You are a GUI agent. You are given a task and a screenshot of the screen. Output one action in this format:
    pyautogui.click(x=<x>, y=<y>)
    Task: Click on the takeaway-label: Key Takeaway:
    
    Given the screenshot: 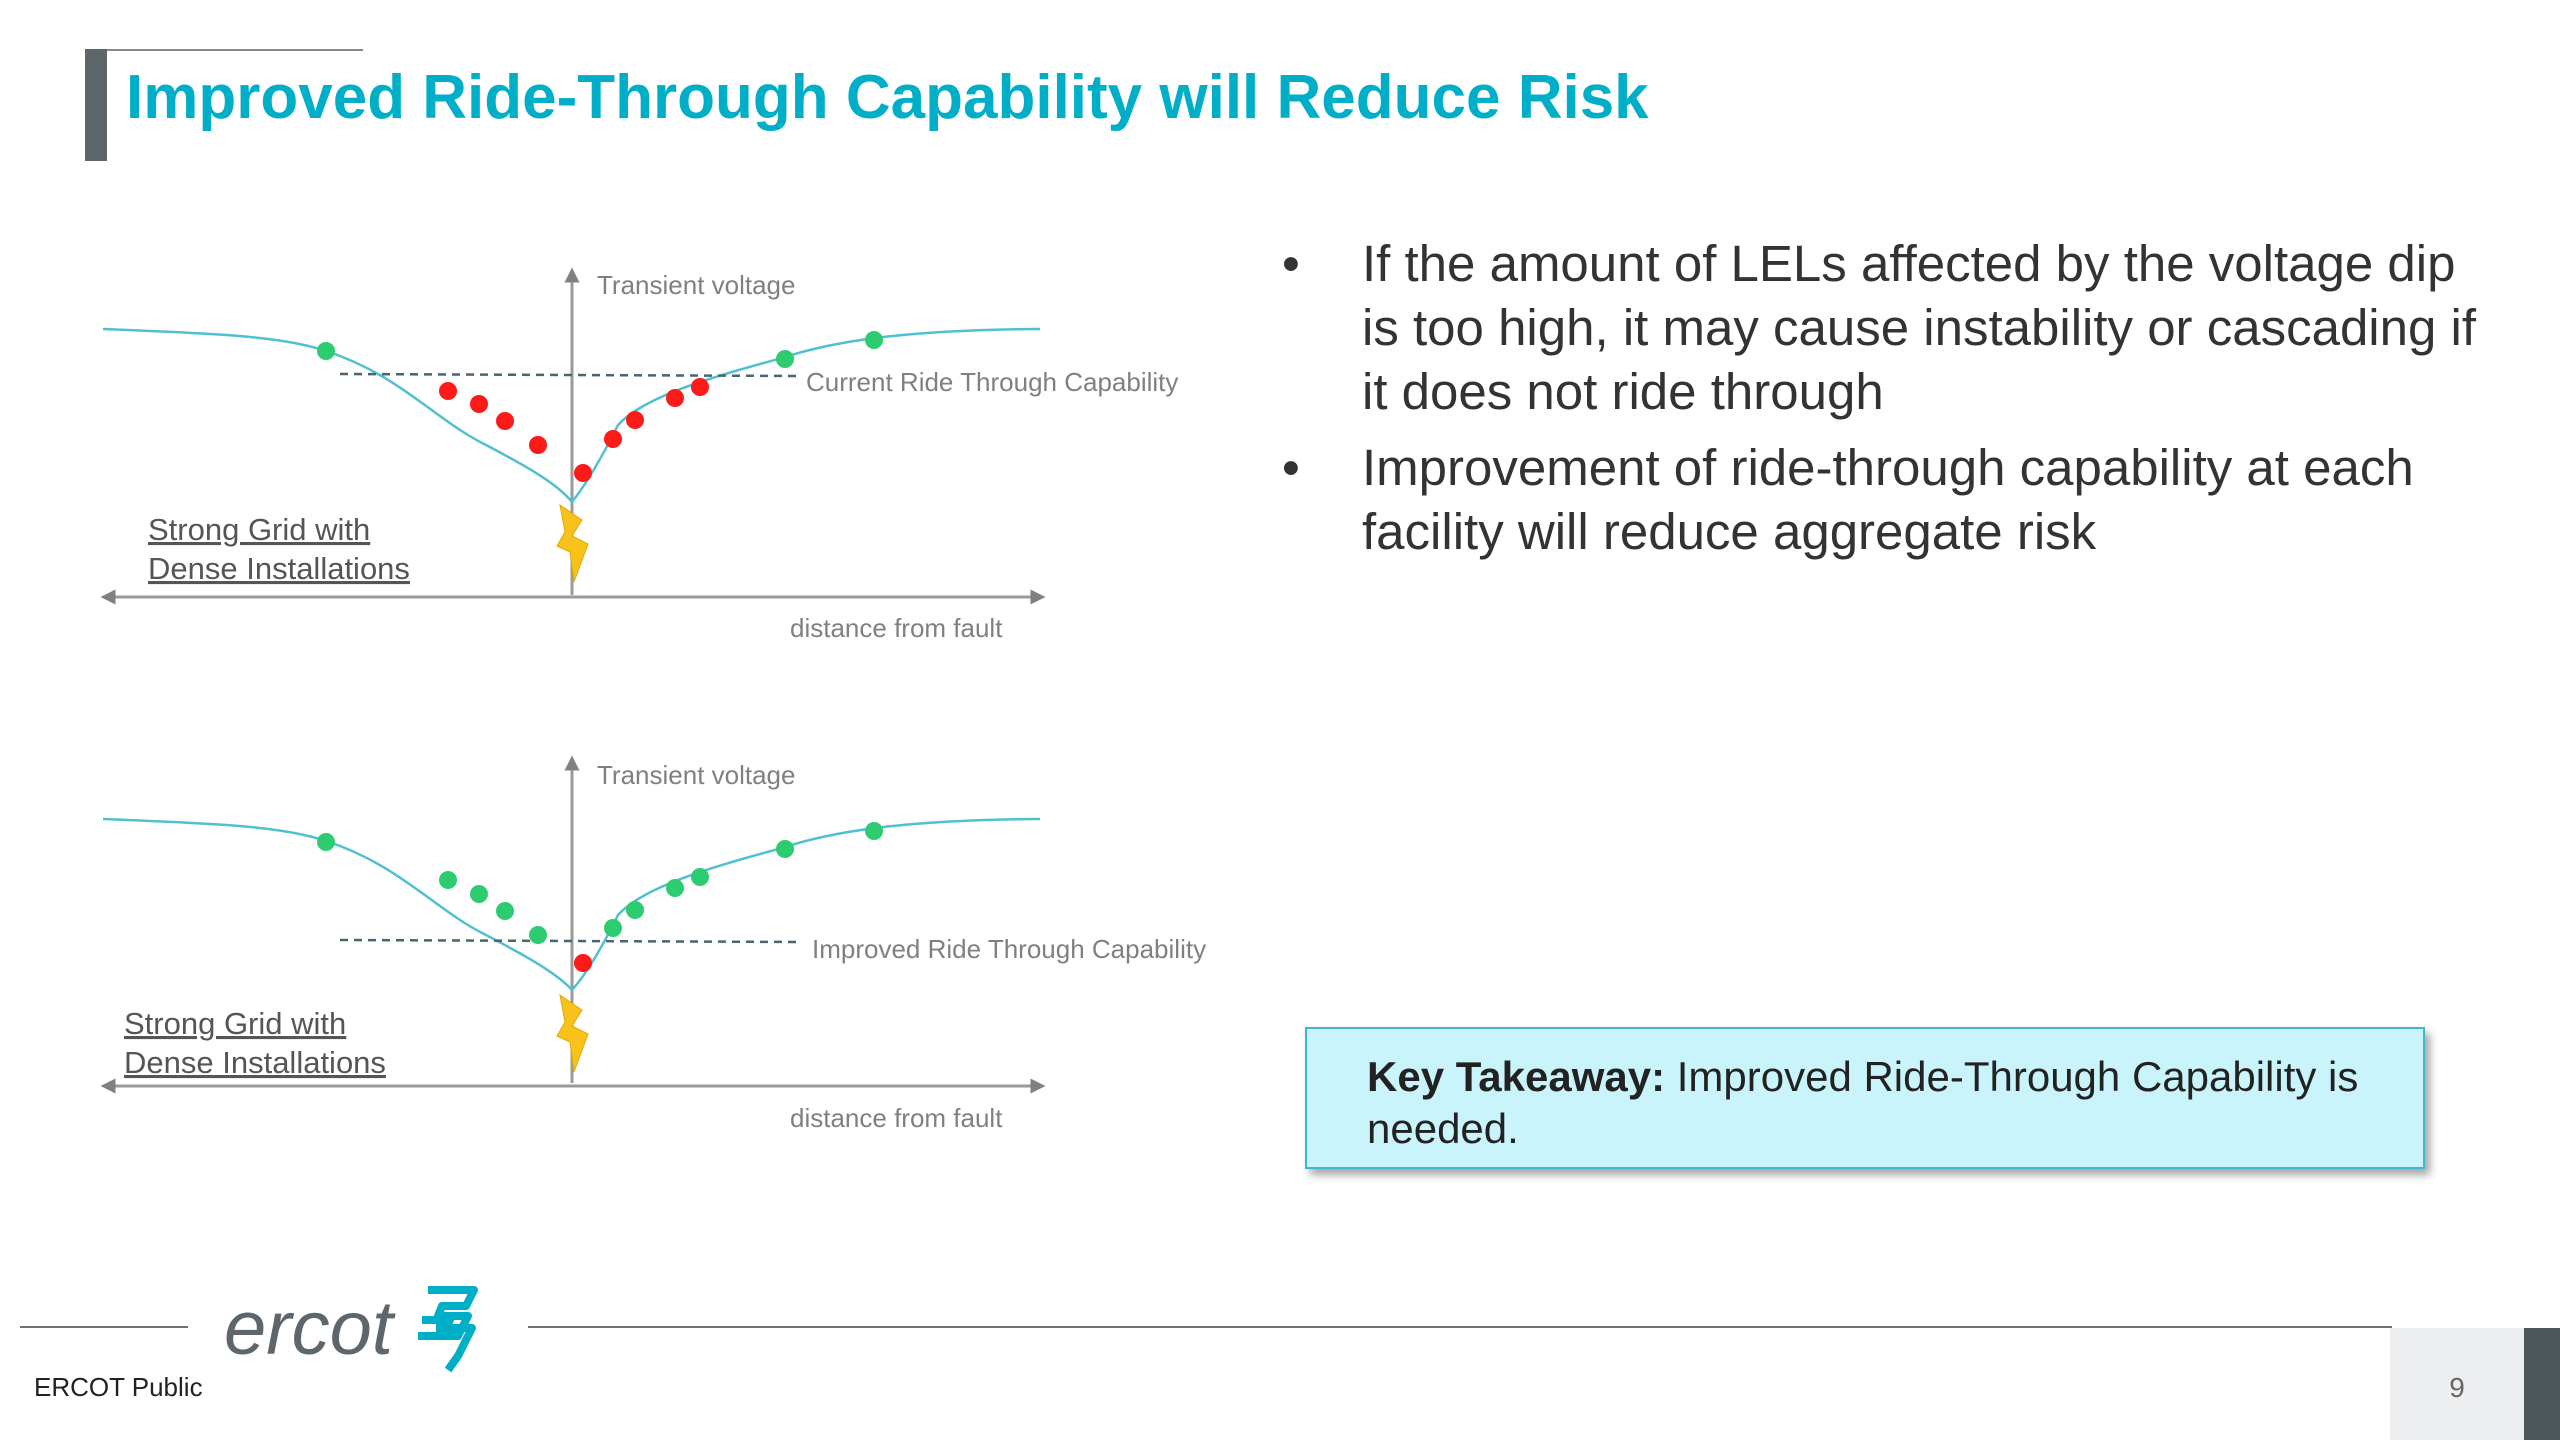 What is the action you would take?
    pyautogui.click(x=1516, y=1076)
    